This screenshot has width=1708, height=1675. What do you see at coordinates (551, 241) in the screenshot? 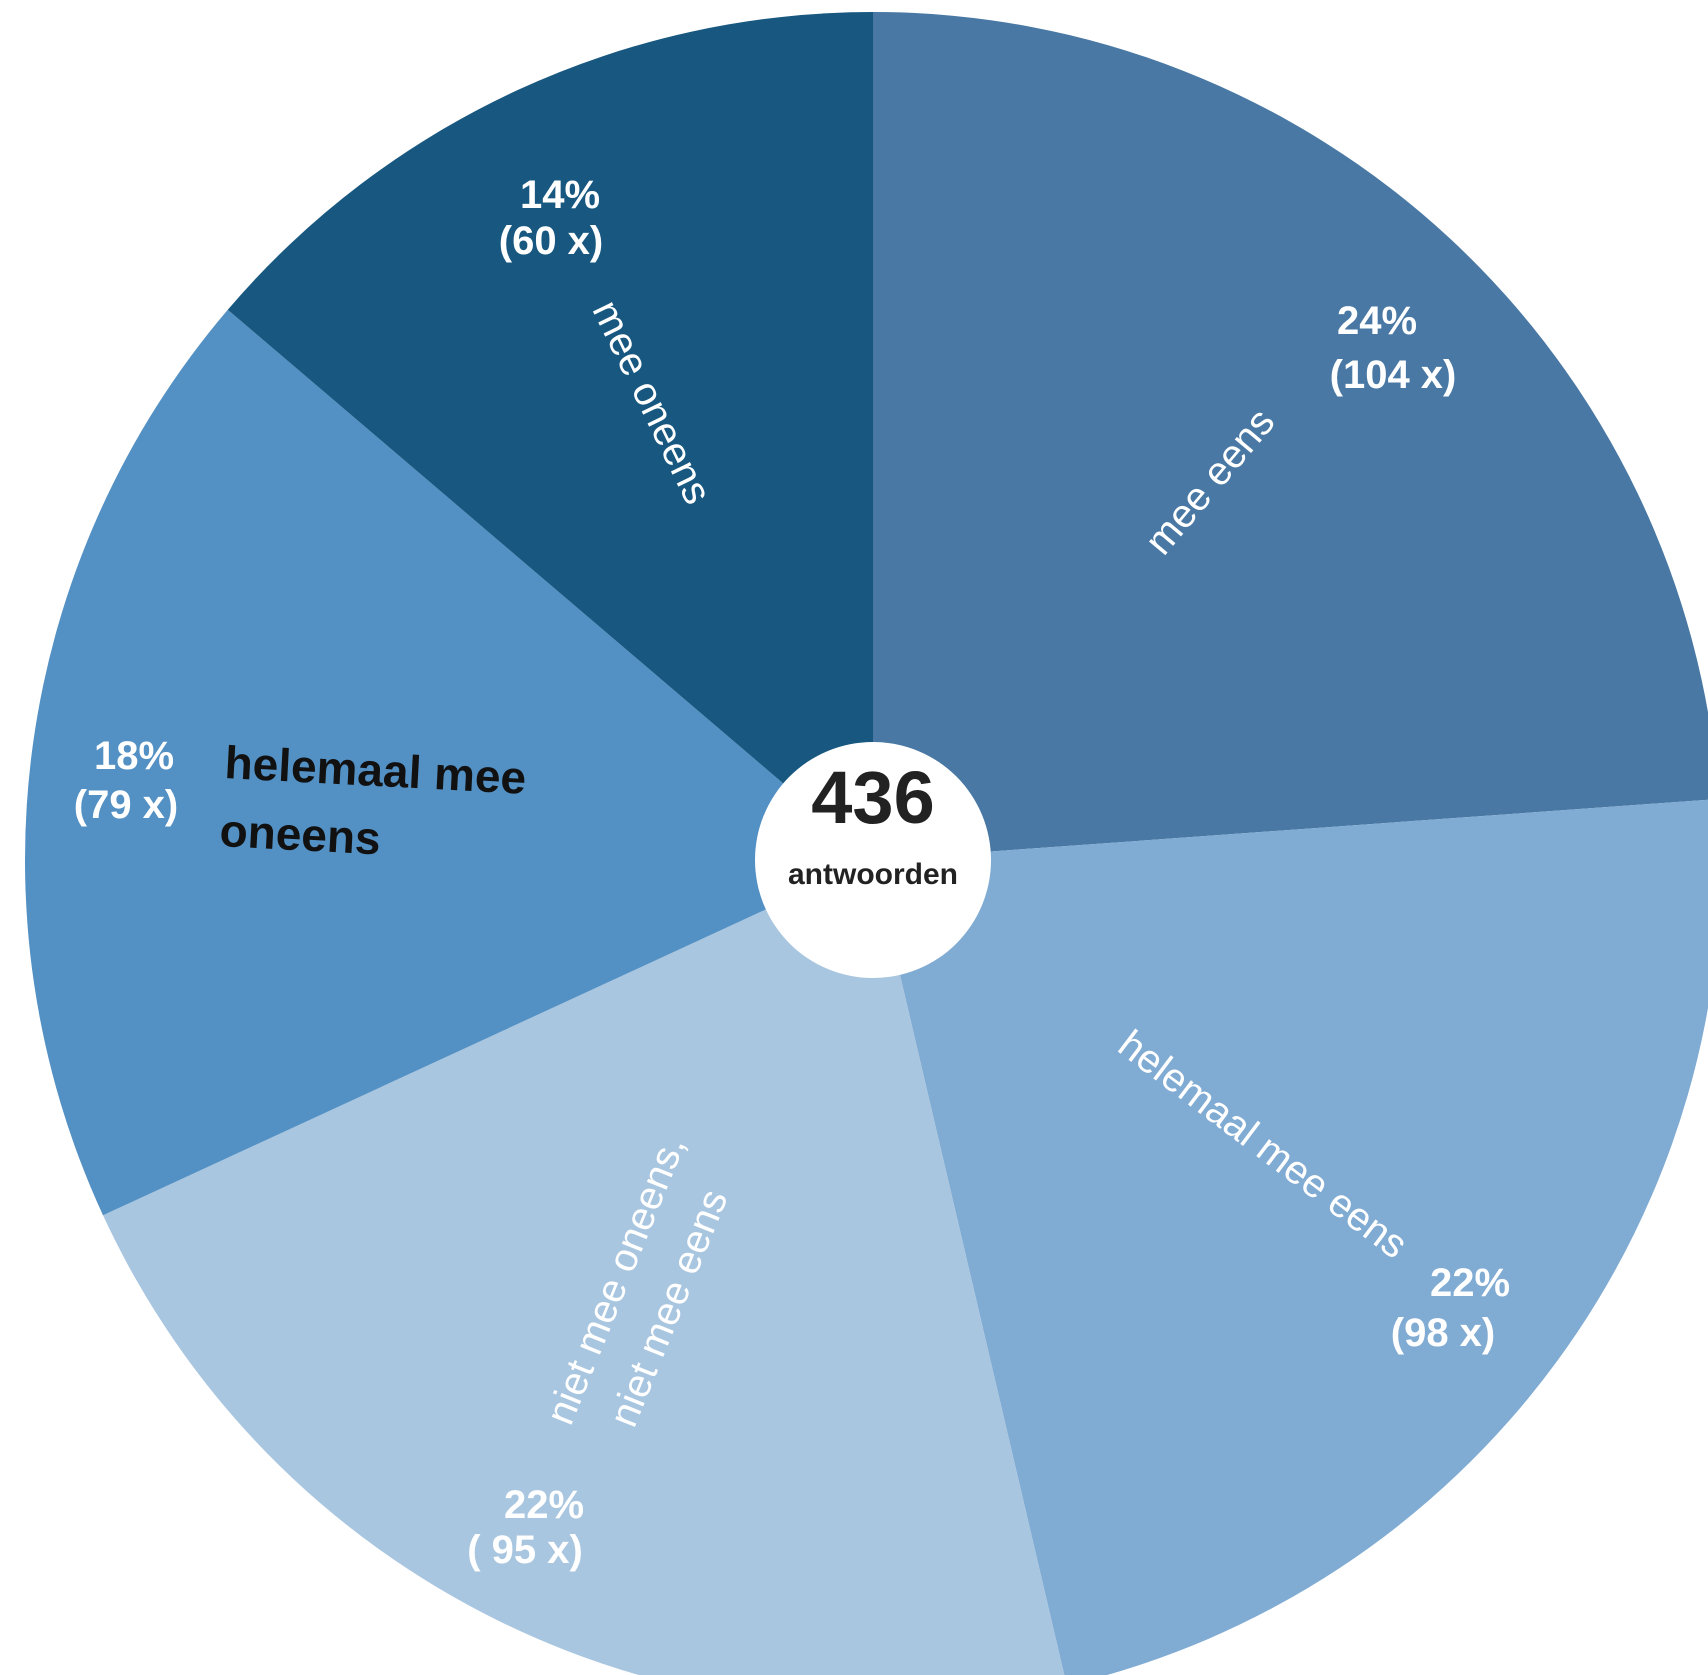
I see `slice-count-mee-oneens: (60 x)` at bounding box center [551, 241].